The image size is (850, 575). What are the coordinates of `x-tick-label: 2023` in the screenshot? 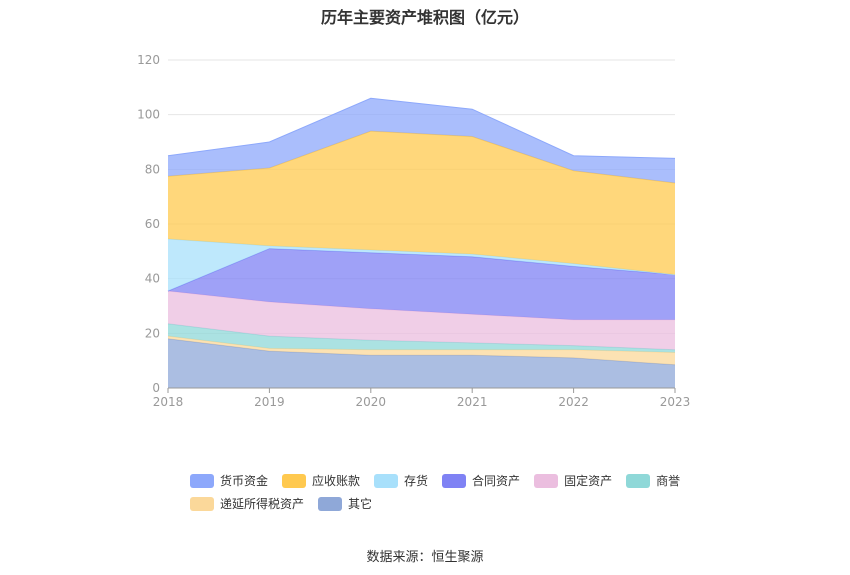 It's located at (675, 402).